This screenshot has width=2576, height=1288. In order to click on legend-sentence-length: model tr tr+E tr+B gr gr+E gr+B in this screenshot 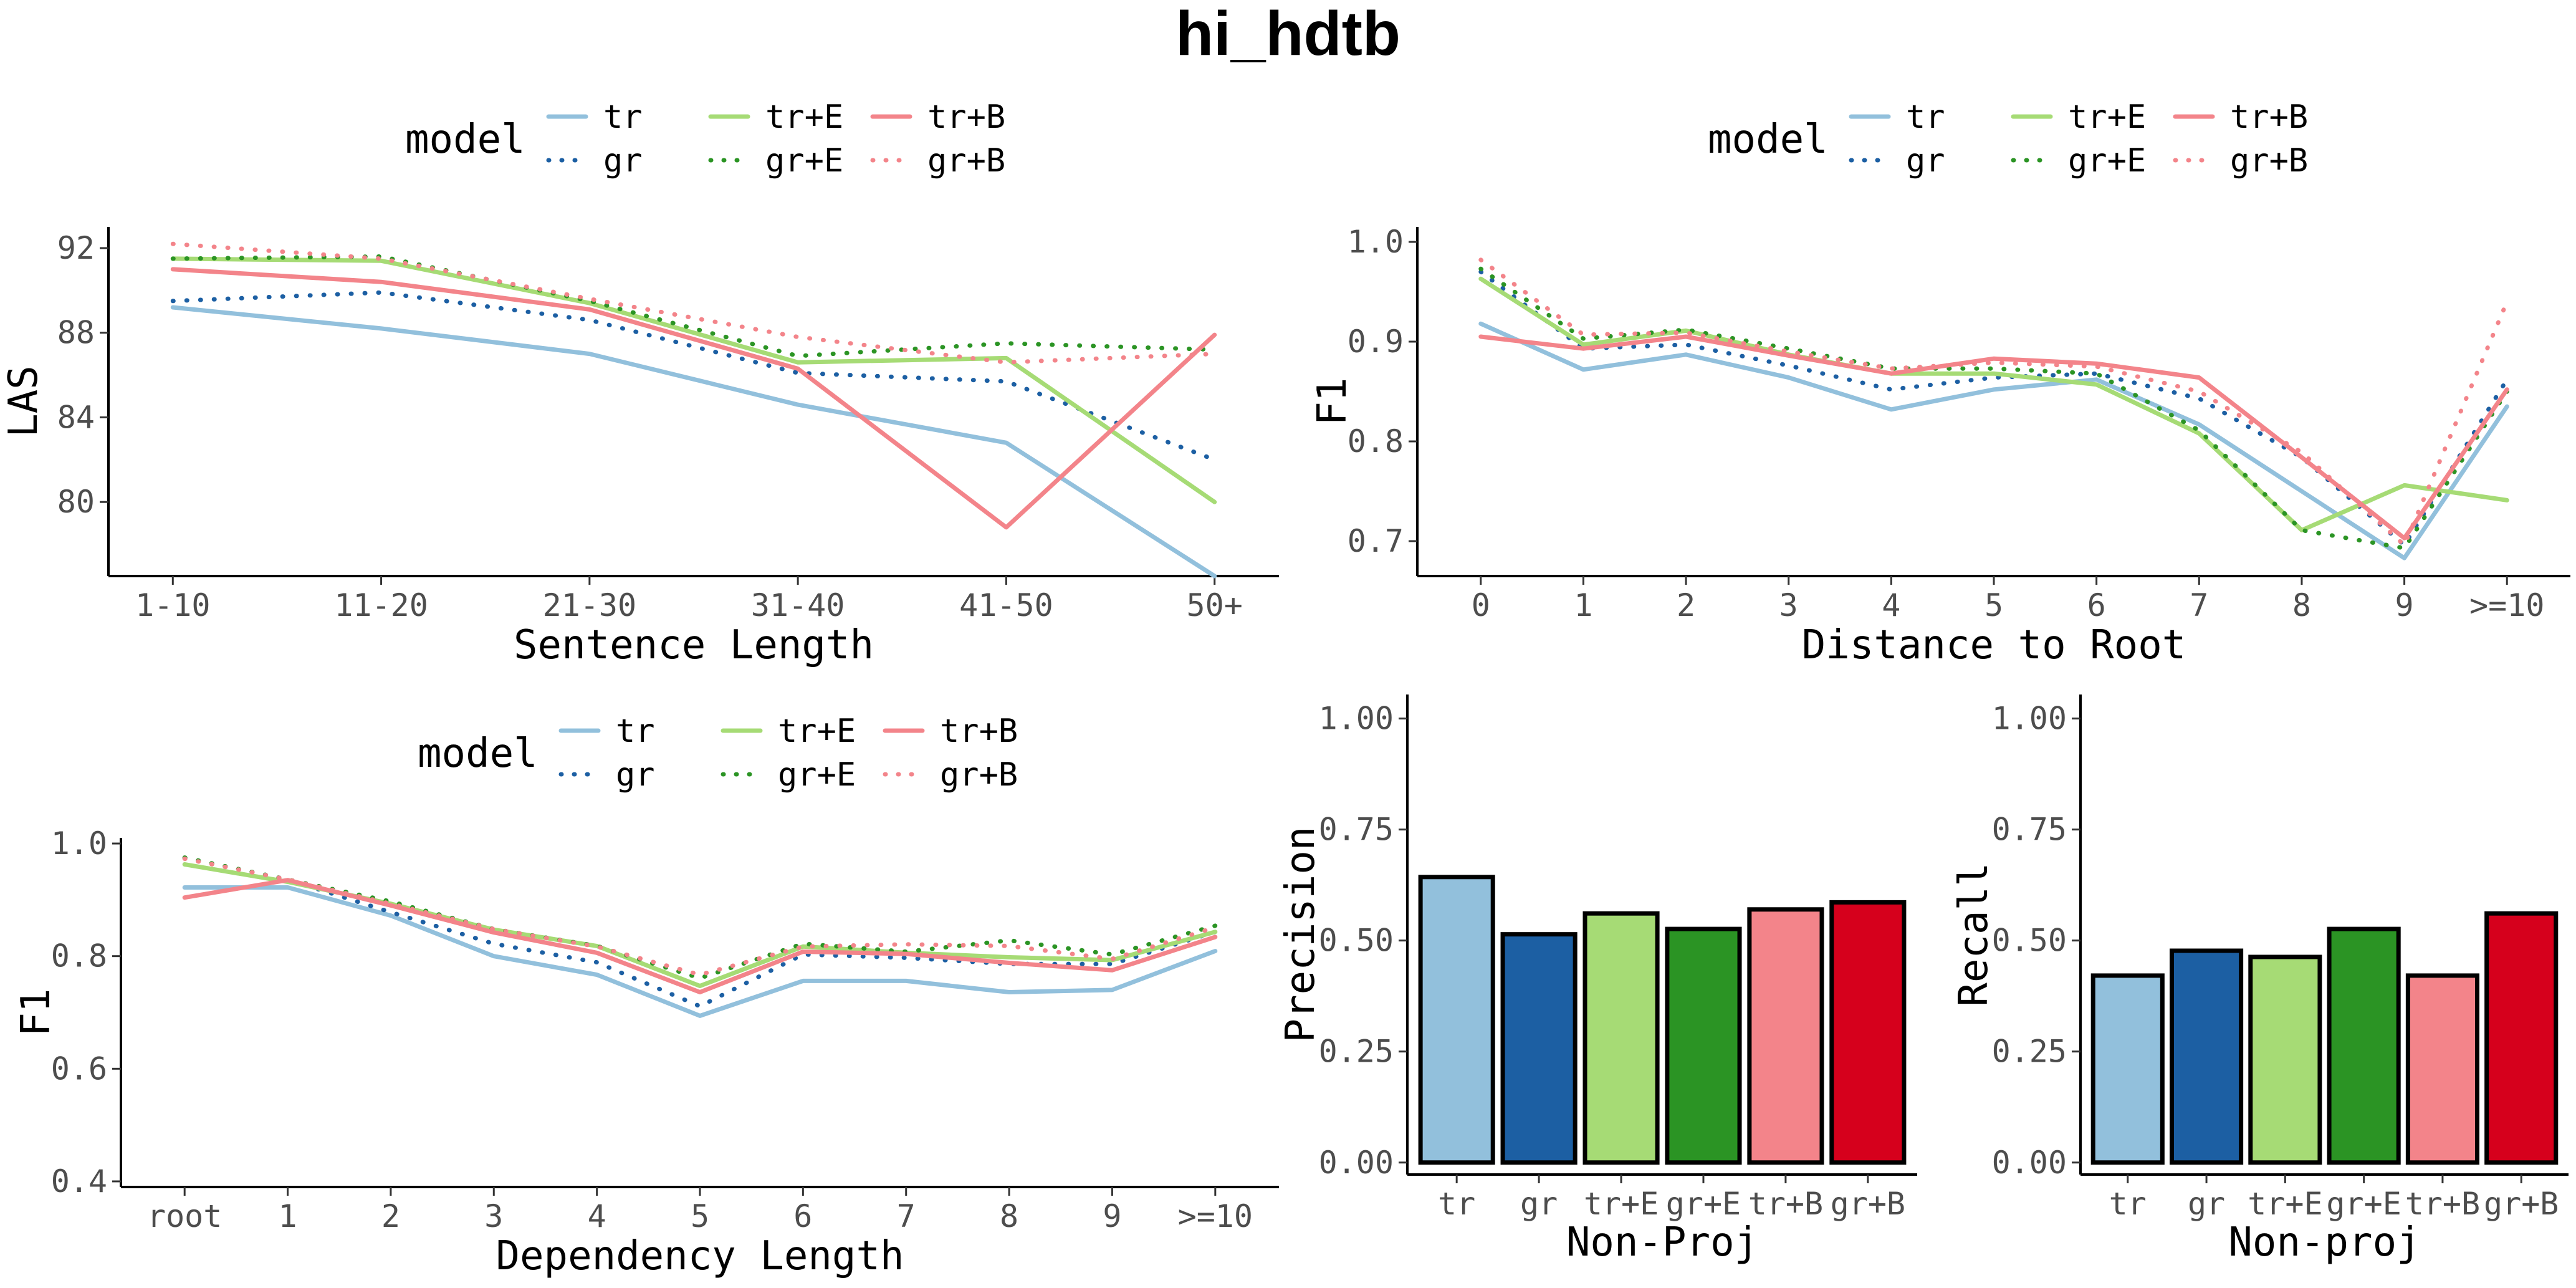, I will do `click(705, 139)`.